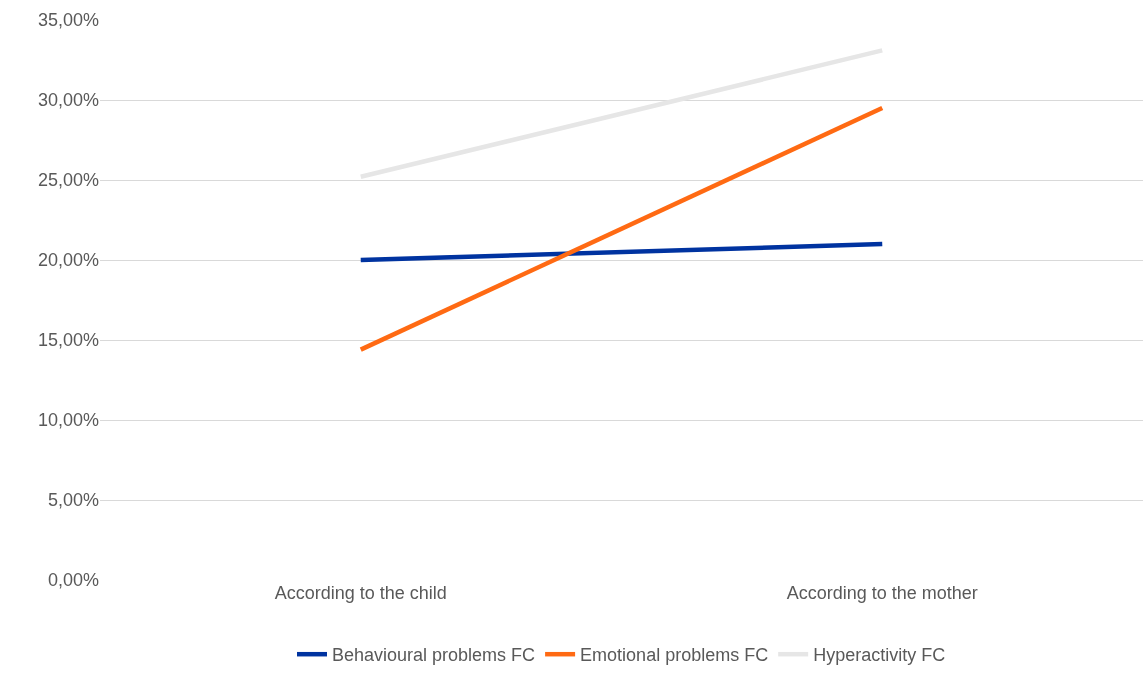  What do you see at coordinates (68, 180) in the screenshot?
I see `y-tick-label: 25,00%` at bounding box center [68, 180].